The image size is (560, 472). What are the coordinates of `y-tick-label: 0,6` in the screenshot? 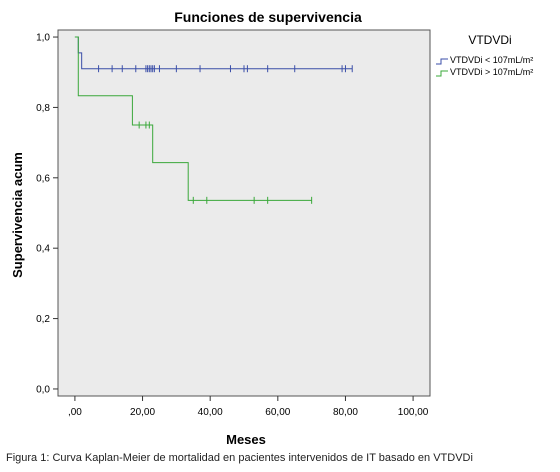 It's located at (43, 178).